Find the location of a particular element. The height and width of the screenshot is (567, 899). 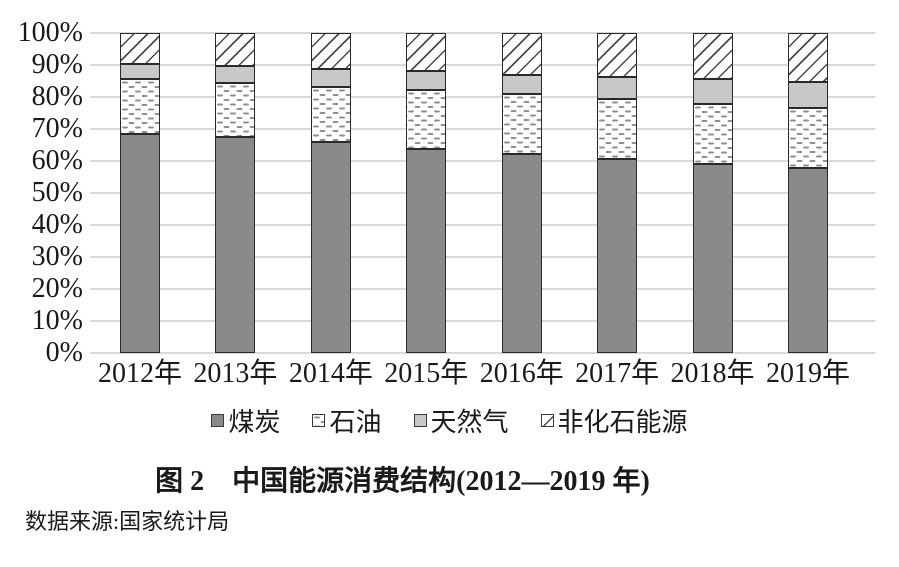

x-axis-tick: 2017年 is located at coordinates (617, 373).